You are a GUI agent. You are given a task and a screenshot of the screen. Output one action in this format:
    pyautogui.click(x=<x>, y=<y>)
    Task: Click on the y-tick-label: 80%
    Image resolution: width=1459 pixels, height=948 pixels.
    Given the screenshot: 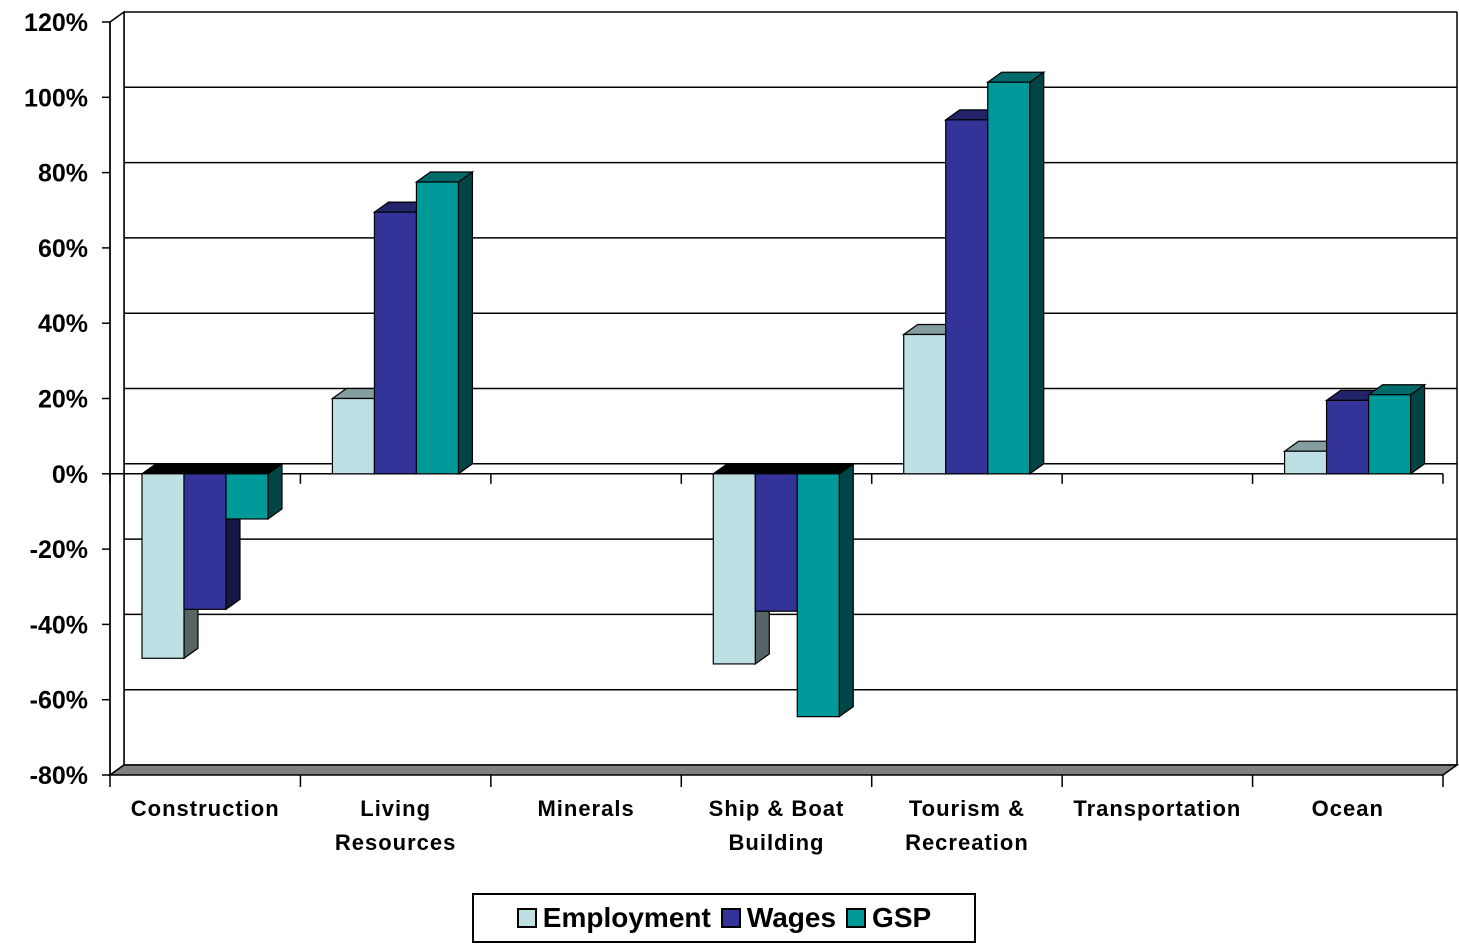 What is the action you would take?
    pyautogui.click(x=63, y=174)
    